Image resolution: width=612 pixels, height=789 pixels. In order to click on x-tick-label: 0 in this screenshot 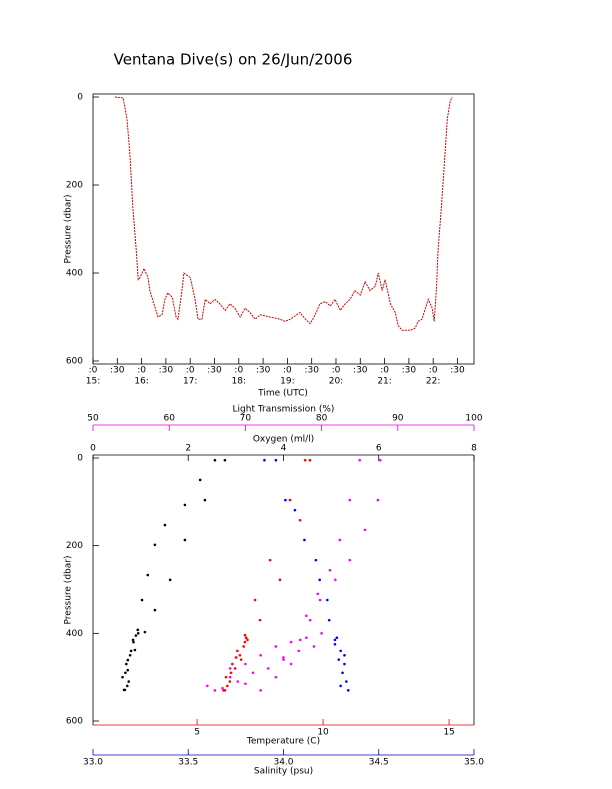, I will do `click(93, 449)`.